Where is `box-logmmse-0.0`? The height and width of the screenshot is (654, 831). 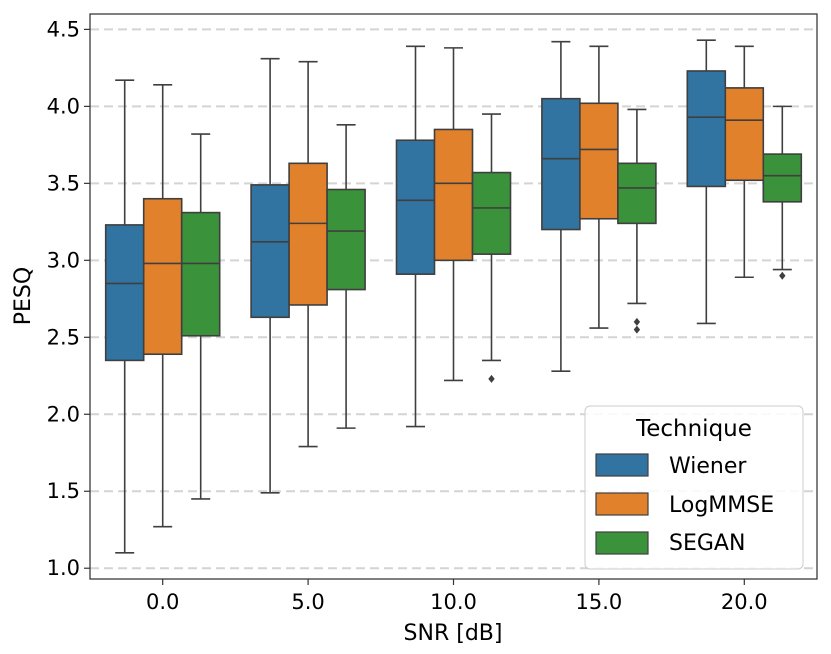 box-logmmse-0.0 is located at coordinates (162, 306).